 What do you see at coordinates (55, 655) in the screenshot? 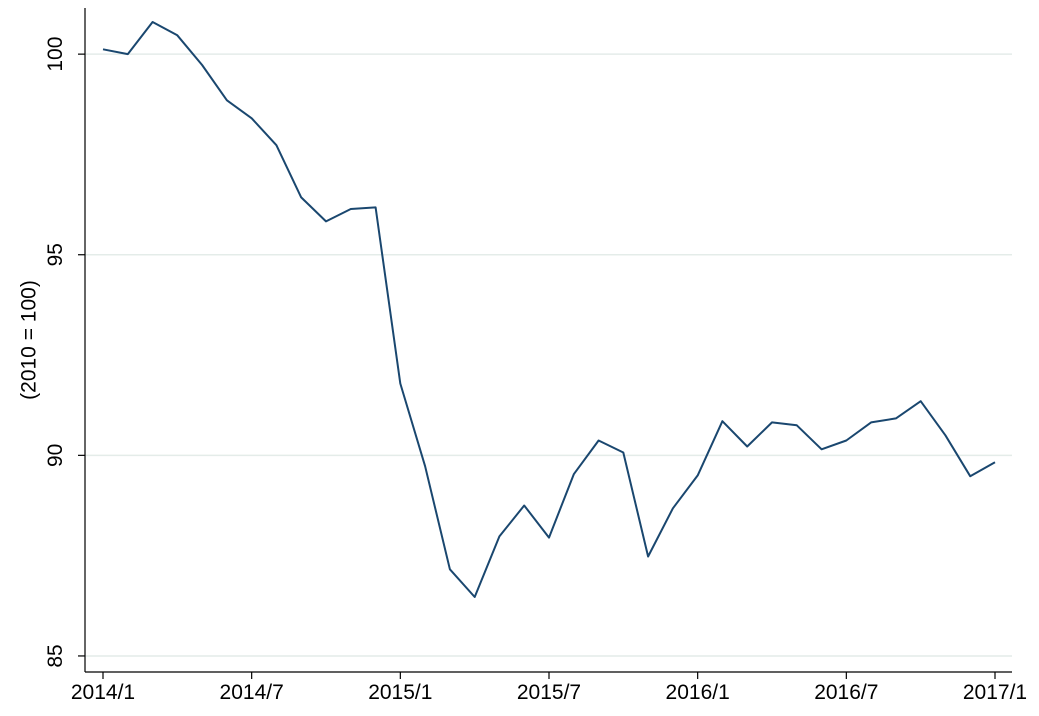
I see `y-tick-label: 85` at bounding box center [55, 655].